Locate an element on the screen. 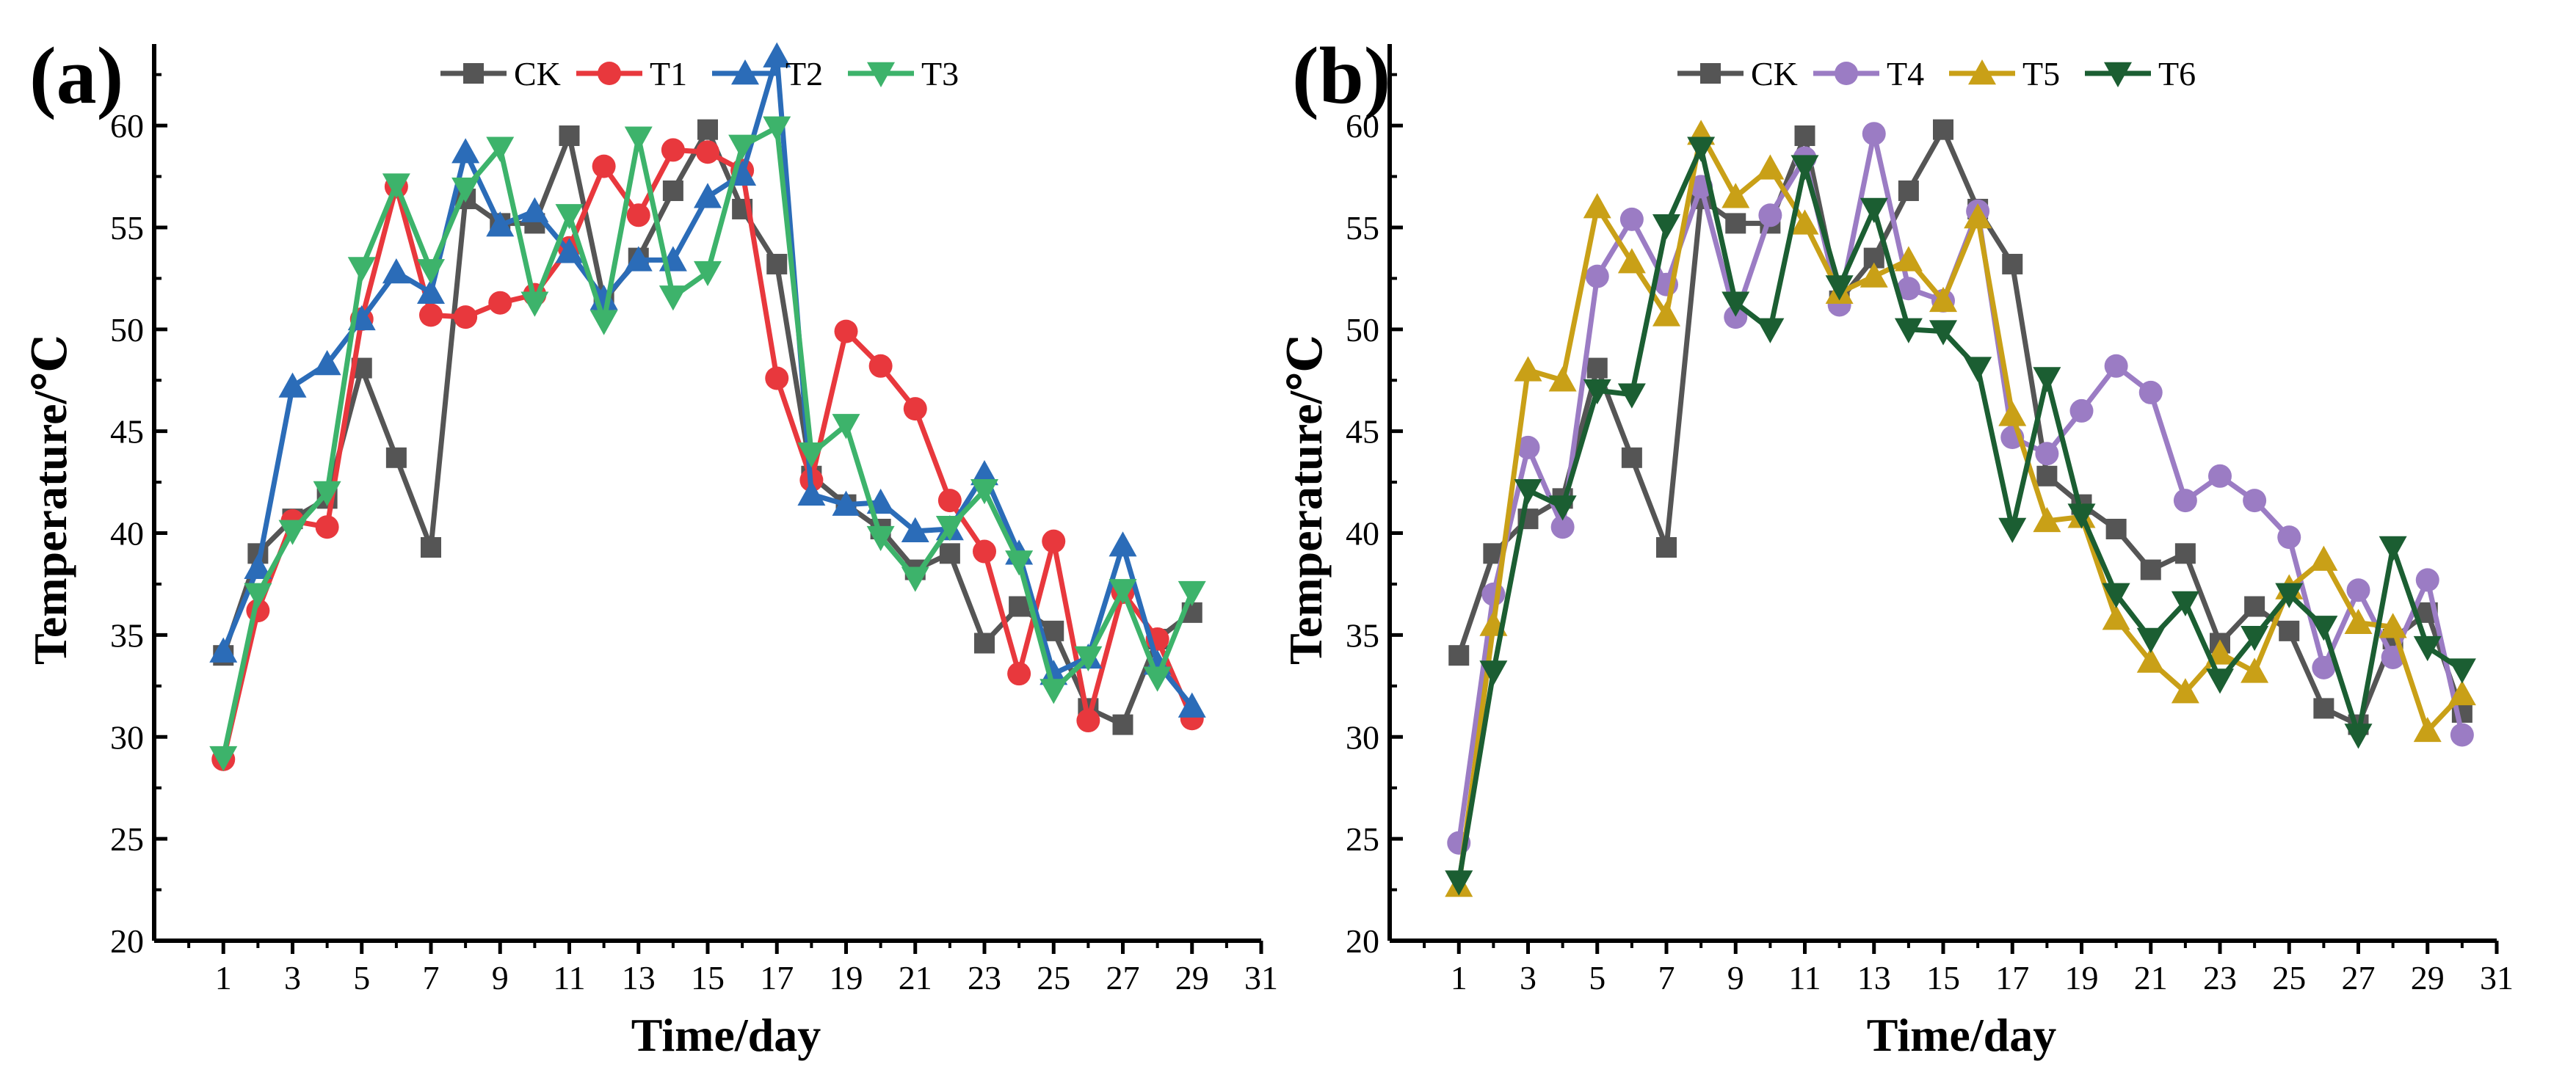 The image size is (2576, 1086). panel-b-y-axis-title: Temperature/℃ is located at coordinates (1306, 500).